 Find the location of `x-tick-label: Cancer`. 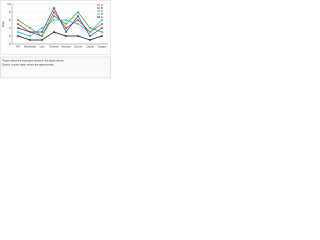

x-tick-label: Cancer is located at coordinates (78, 47).